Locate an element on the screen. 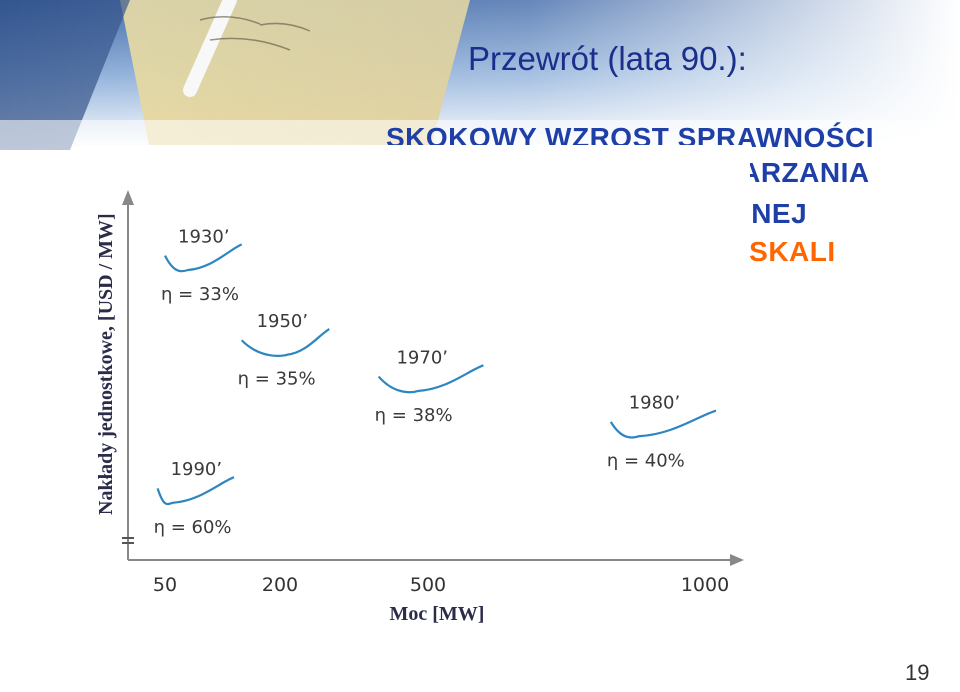 The image size is (960, 692). curve-efficiency-label: η = 40% is located at coordinates (646, 460).